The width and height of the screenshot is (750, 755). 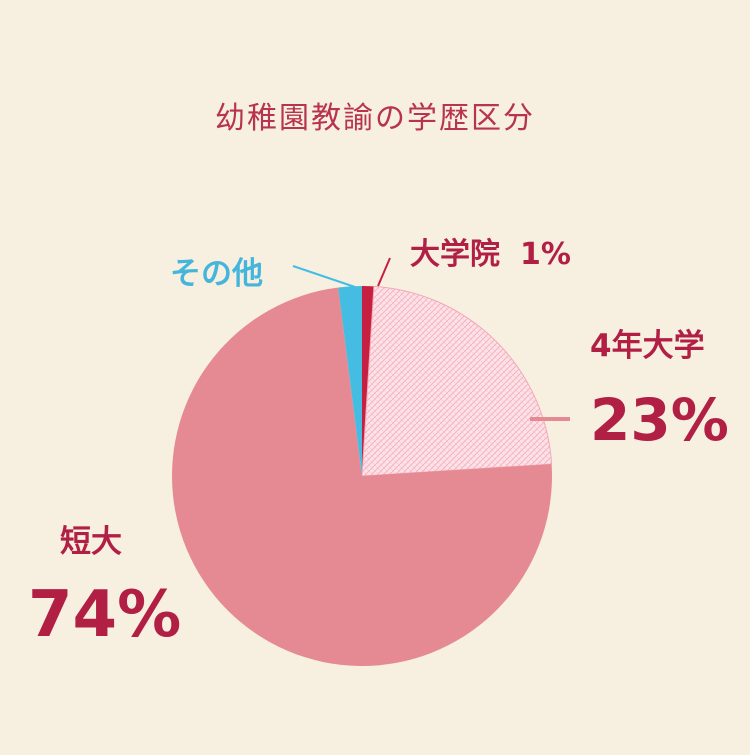 What do you see at coordinates (545, 254) in the screenshot?
I see `slice-percent-graduate: 1%` at bounding box center [545, 254].